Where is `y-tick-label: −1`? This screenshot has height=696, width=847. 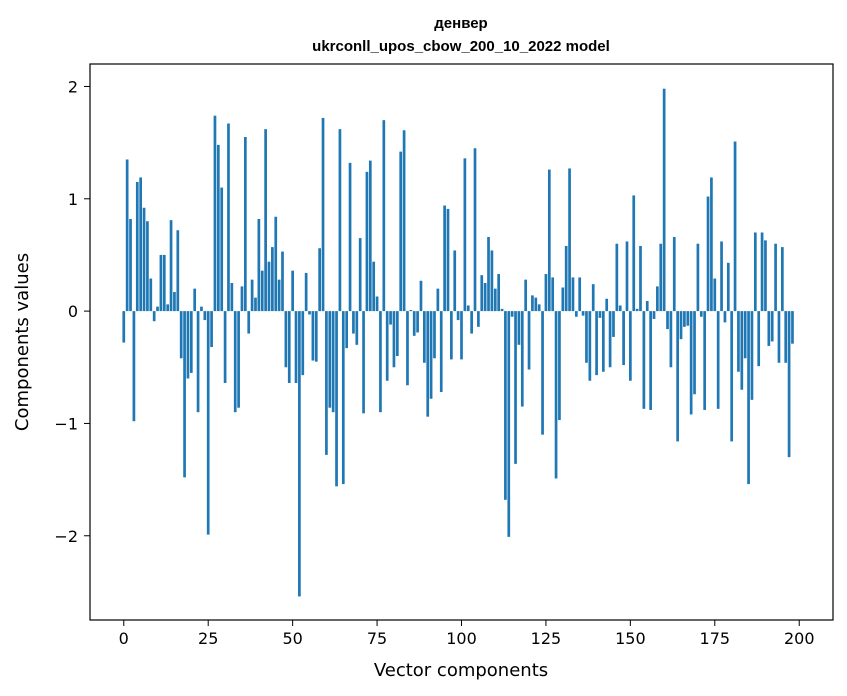 y-tick-label: −1 is located at coordinates (66, 423).